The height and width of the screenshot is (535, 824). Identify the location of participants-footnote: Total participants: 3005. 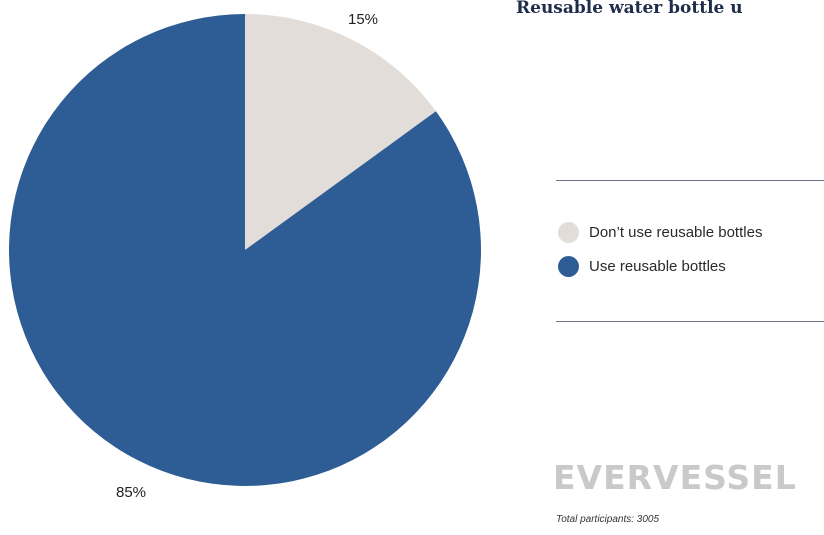
(608, 519).